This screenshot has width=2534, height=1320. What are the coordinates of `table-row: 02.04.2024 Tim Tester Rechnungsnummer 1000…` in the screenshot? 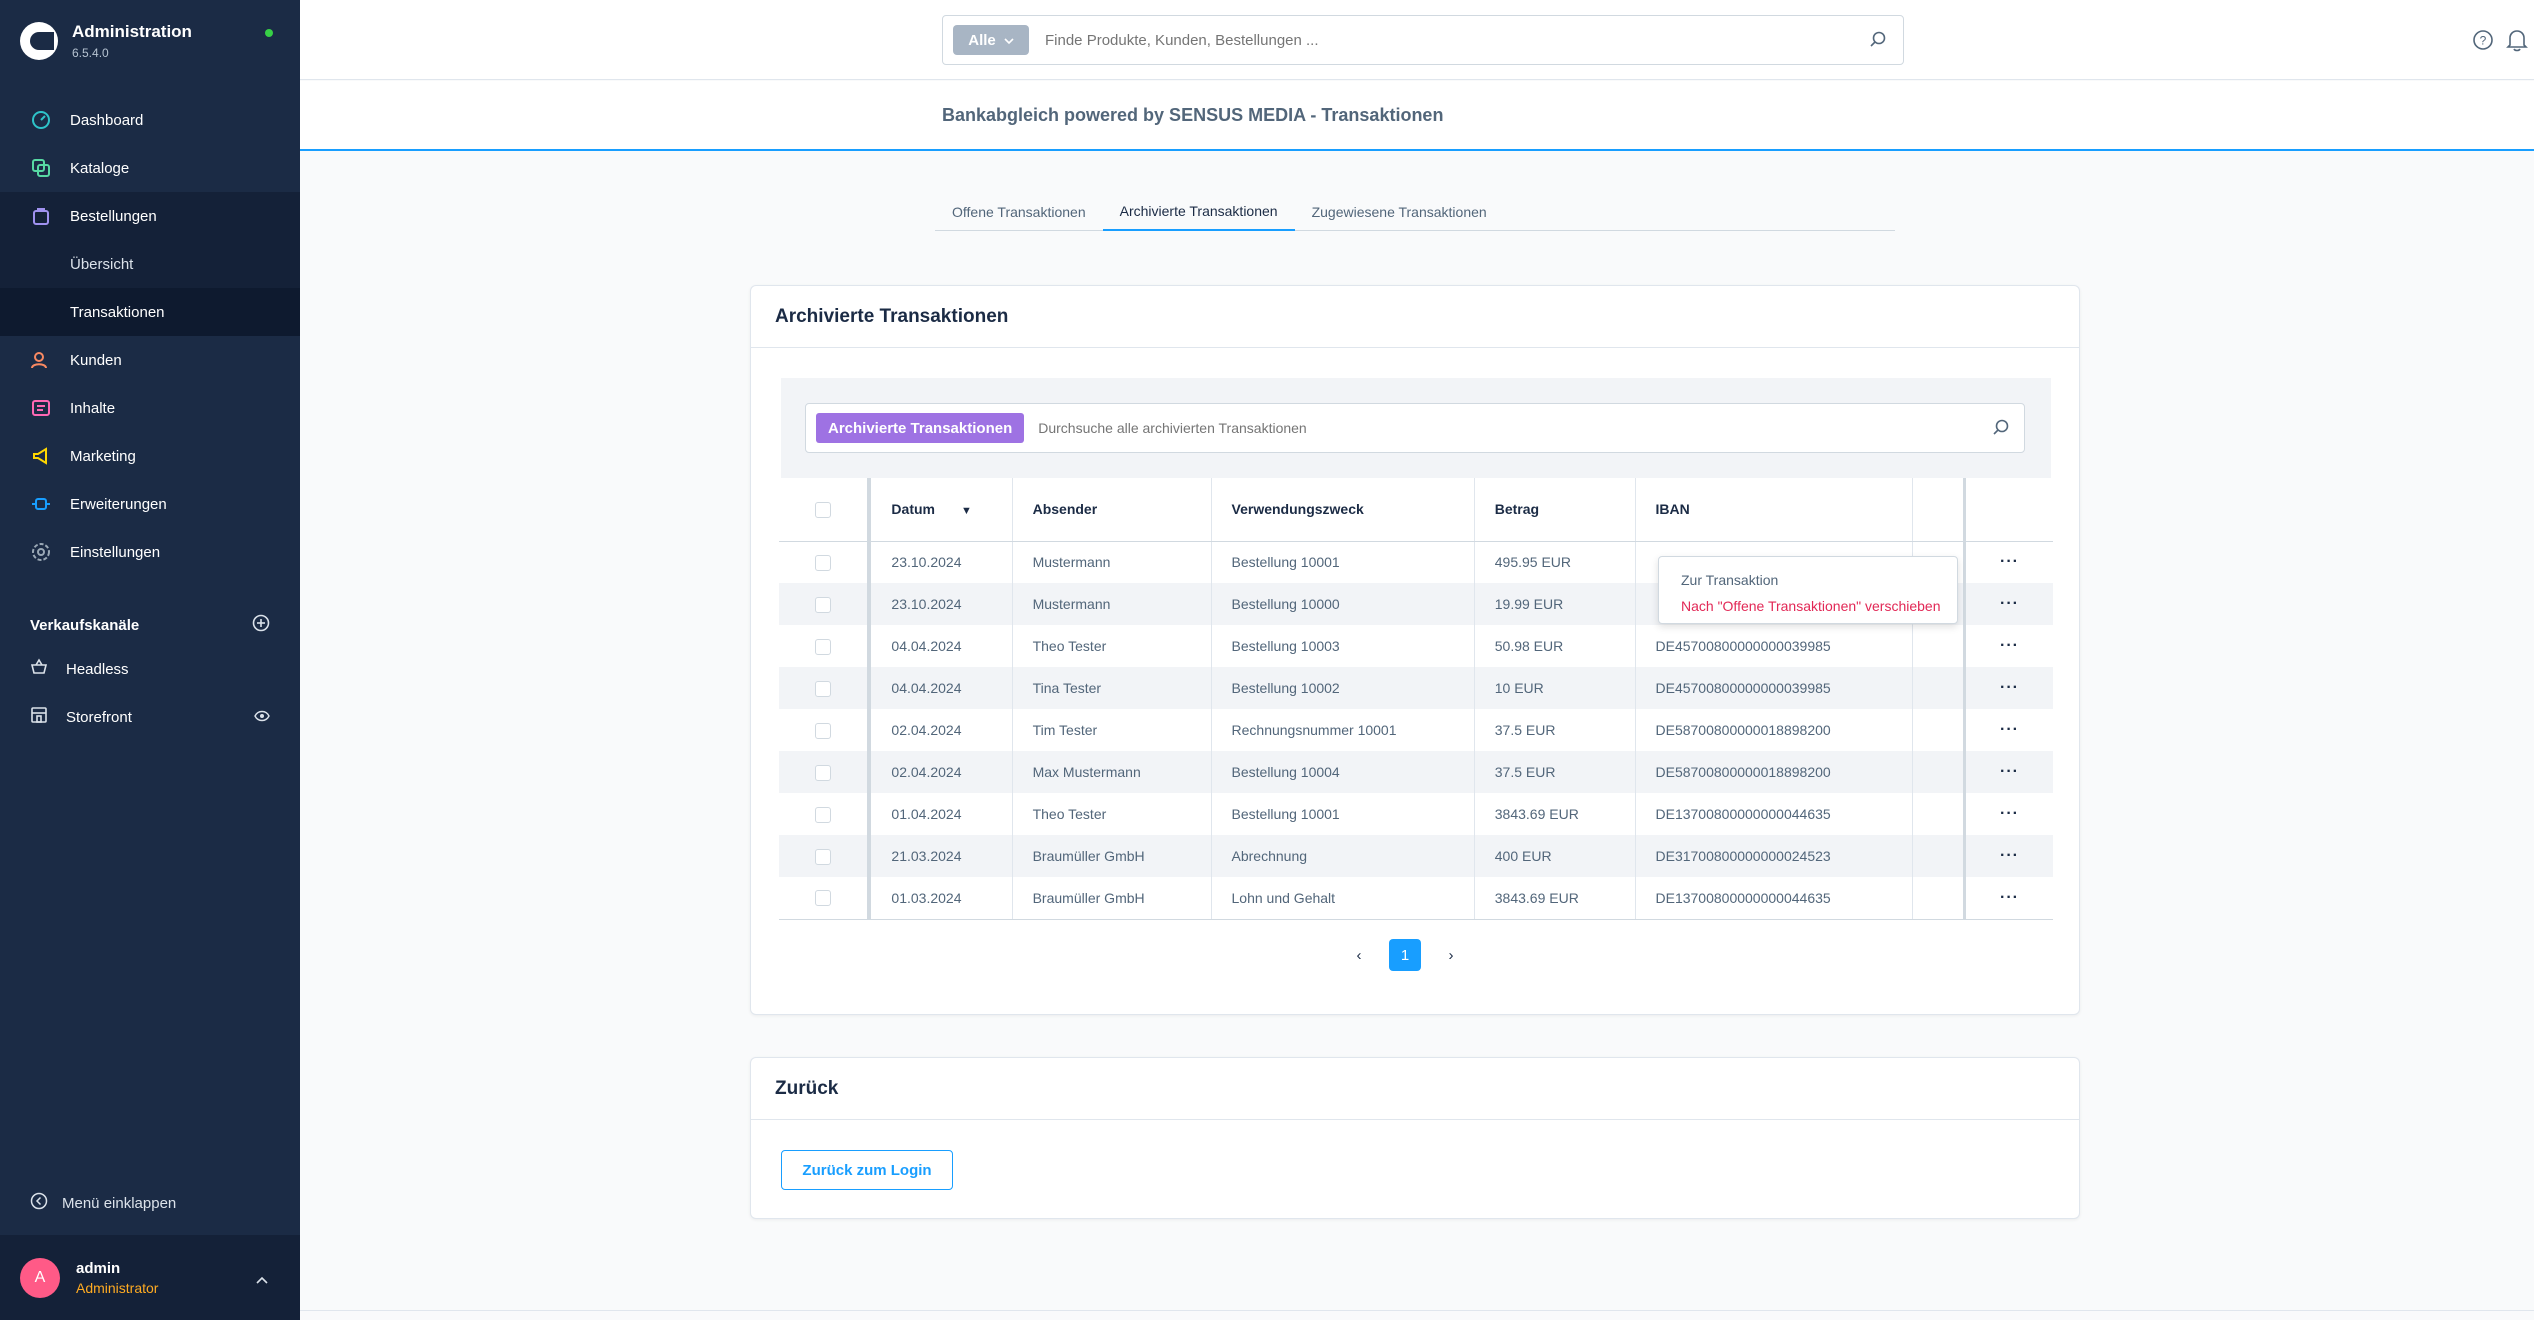 It's located at (1416, 730).